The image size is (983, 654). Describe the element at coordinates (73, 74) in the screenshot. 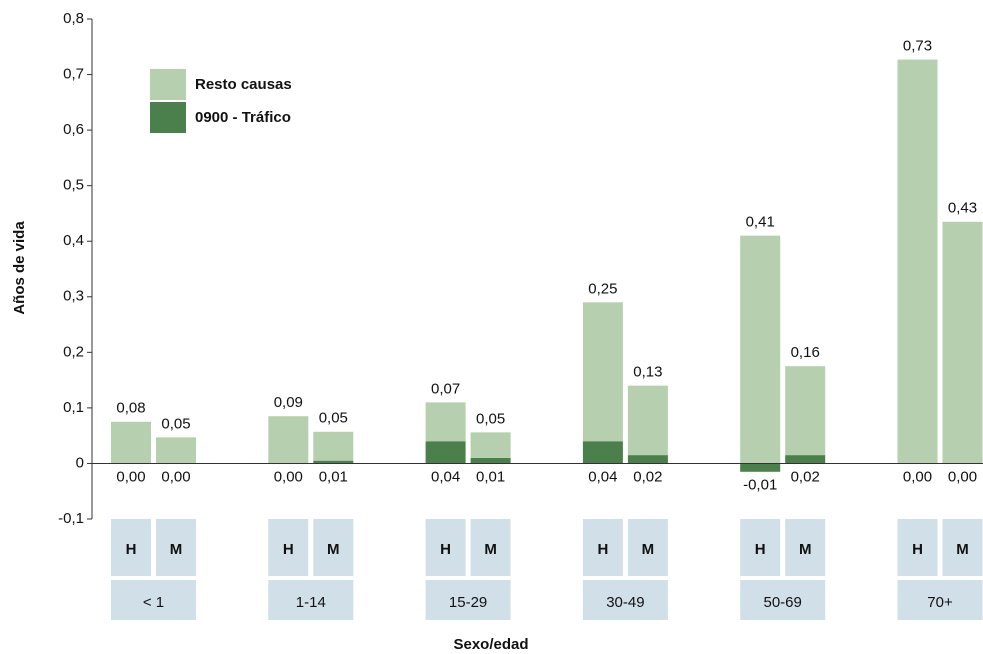

I see `y-tick-label: 0,7` at that location.